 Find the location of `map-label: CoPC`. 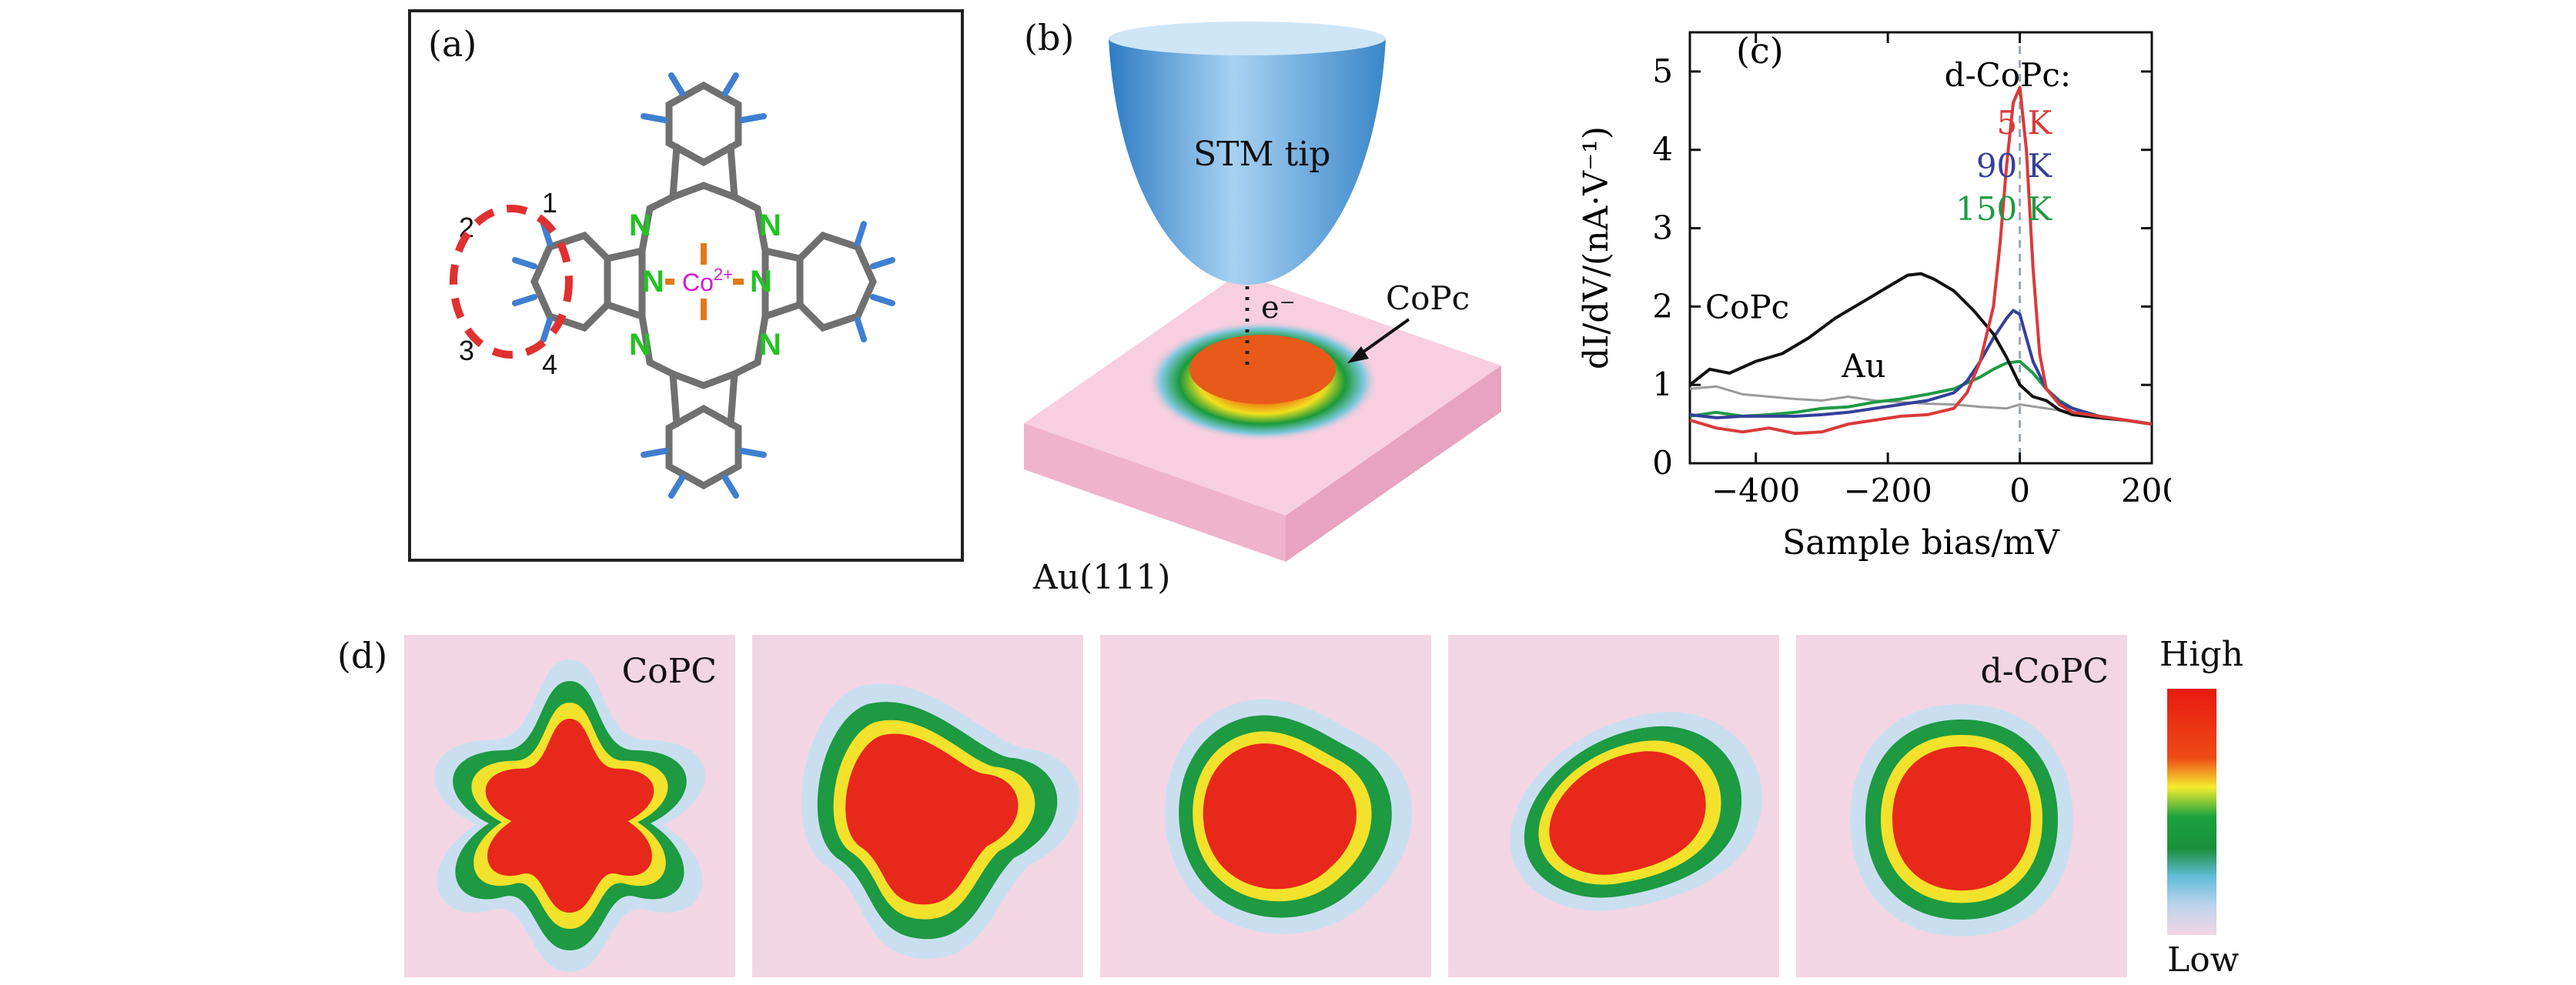

map-label: CoPC is located at coordinates (670, 671).